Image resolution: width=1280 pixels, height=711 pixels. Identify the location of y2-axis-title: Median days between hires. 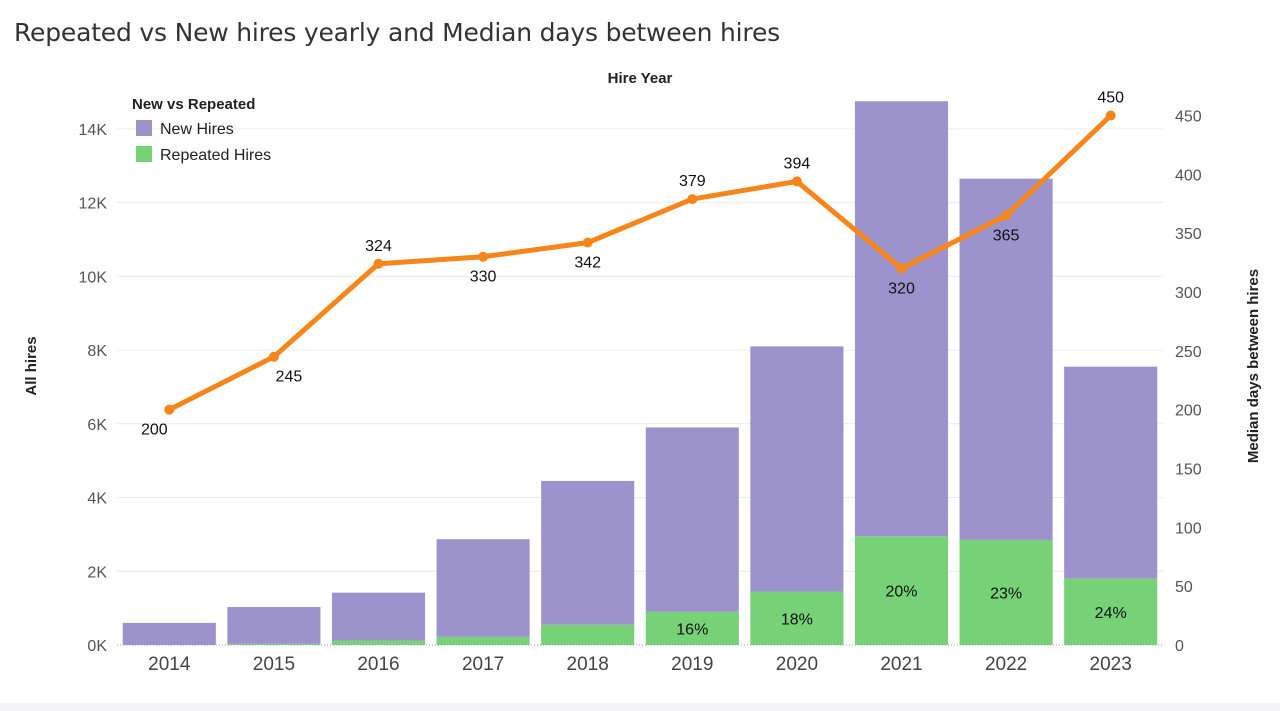
(1253, 366).